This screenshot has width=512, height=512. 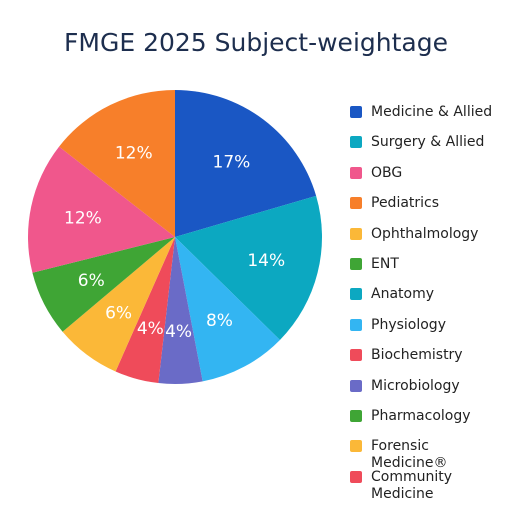 What do you see at coordinates (428, 142) in the screenshot?
I see `legend-label: Surgery & Allied` at bounding box center [428, 142].